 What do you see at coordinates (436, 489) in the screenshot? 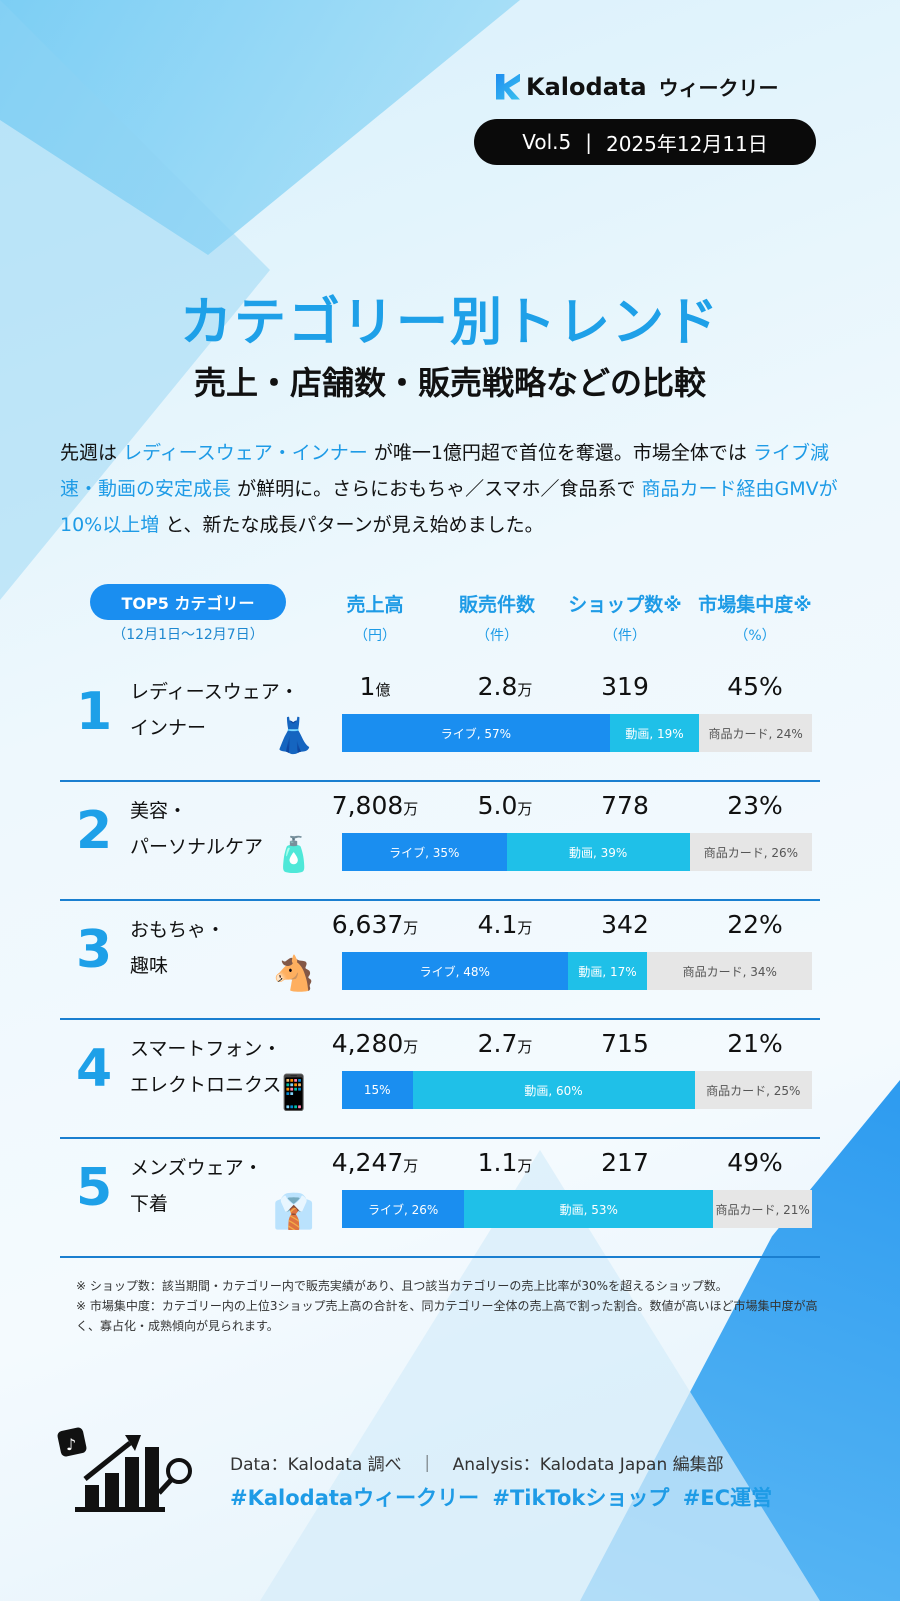
I see `intro-part: が鮮明に。さらにおもちゃ／スマホ／食品系で` at bounding box center [436, 489].